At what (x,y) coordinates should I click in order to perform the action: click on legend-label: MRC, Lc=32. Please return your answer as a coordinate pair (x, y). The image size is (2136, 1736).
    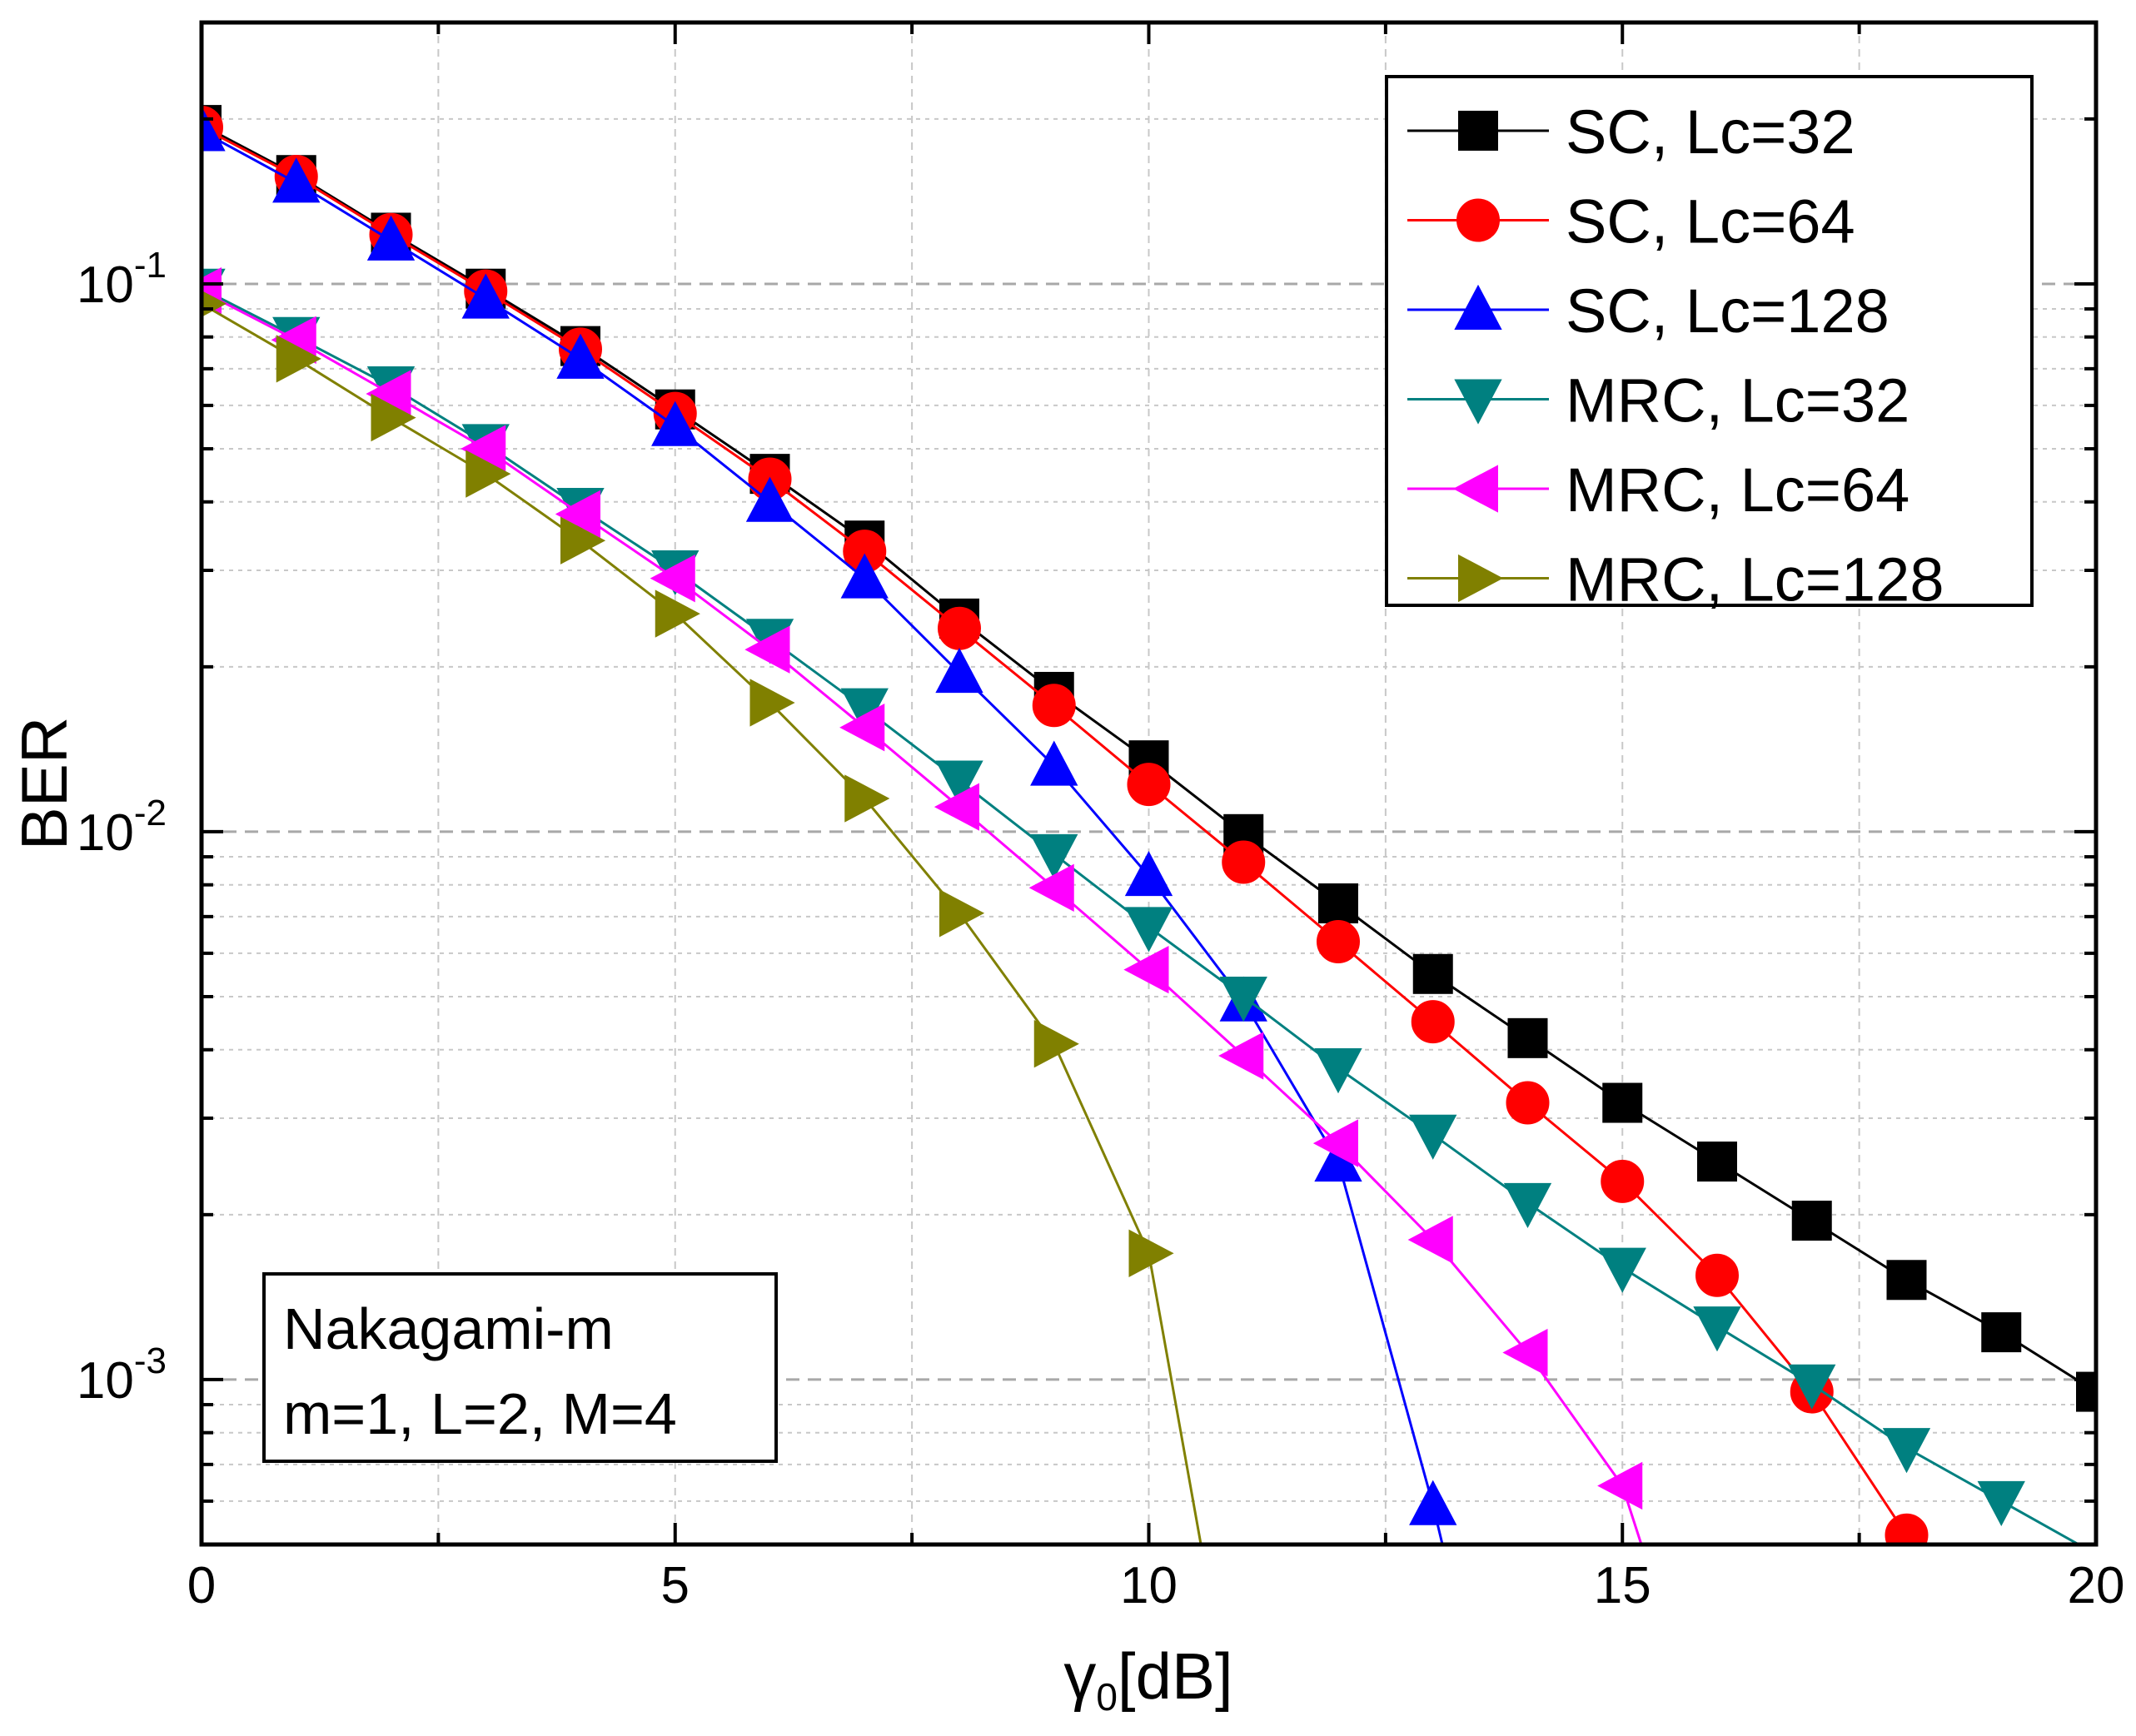
    Looking at the image, I should click on (1737, 401).